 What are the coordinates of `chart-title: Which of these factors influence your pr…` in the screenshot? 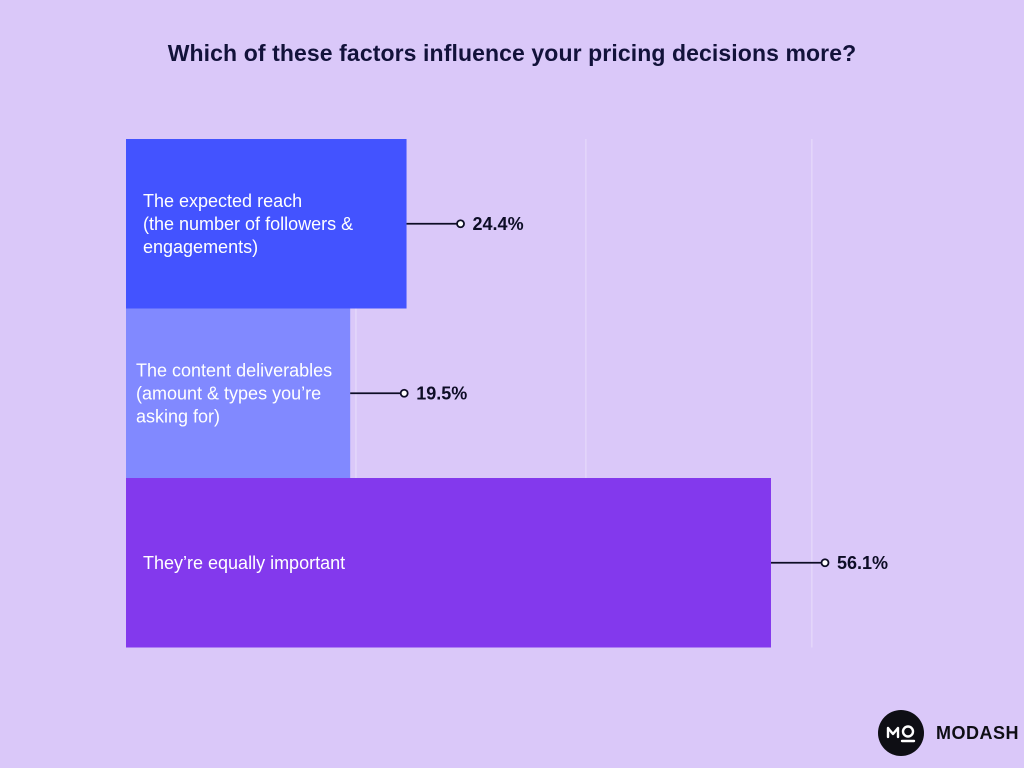 It's located at (512, 53).